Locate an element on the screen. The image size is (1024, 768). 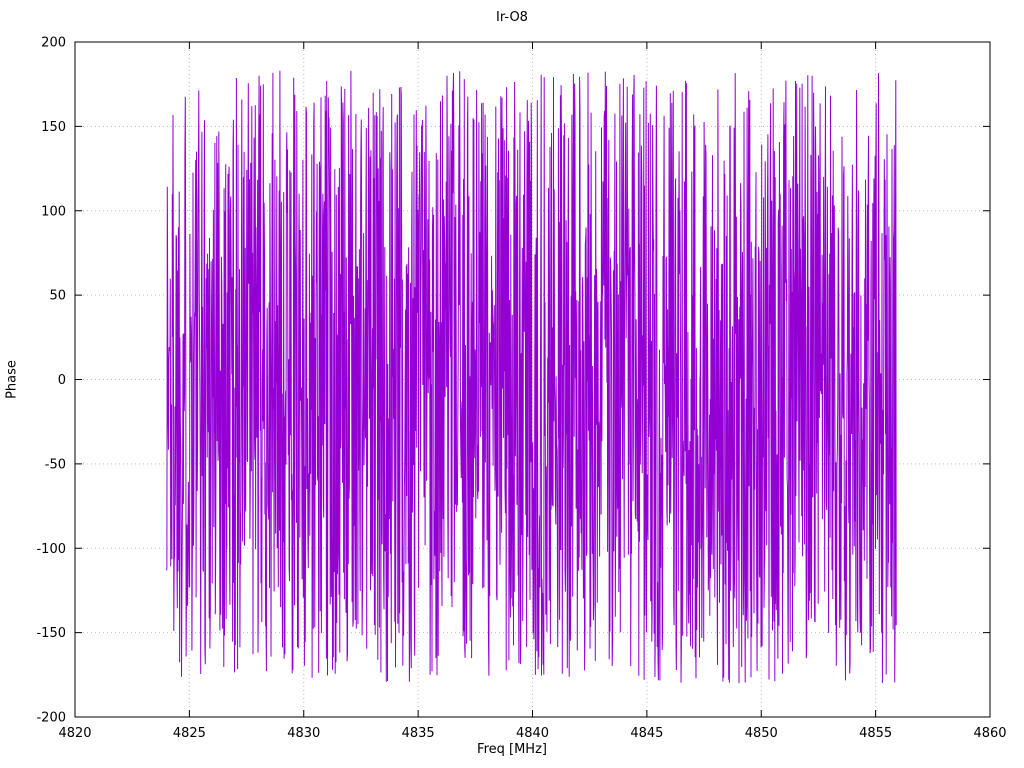
y-tick-label: 100 is located at coordinates (53, 211).